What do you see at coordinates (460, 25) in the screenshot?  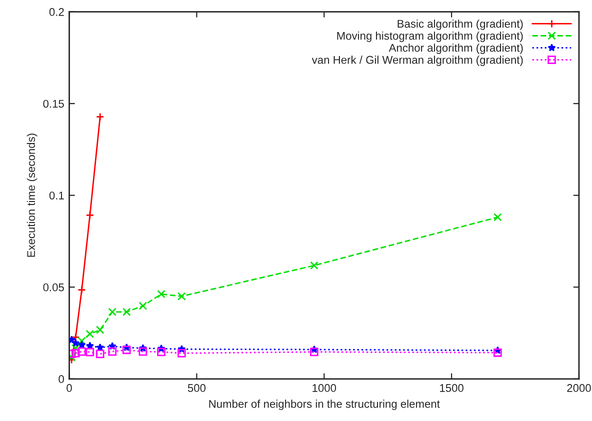 I see `legend-label: Basic algorithm (gradient)` at bounding box center [460, 25].